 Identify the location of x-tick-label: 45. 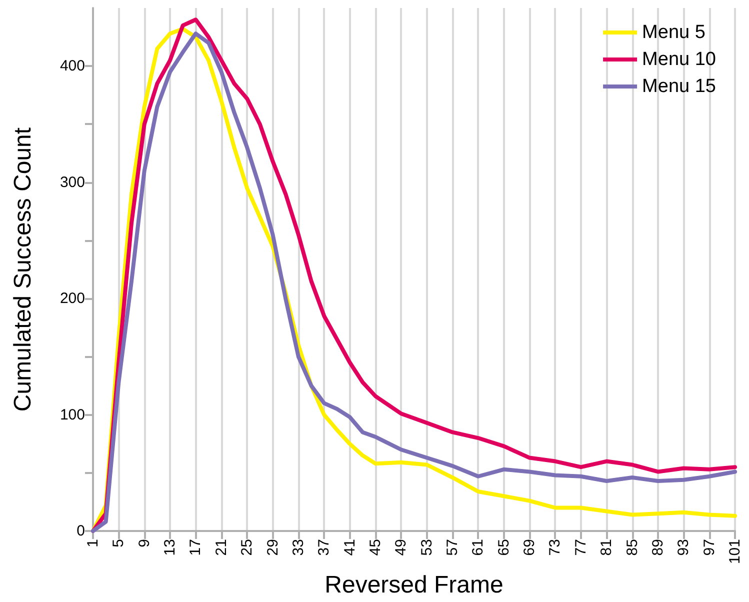
(375, 547).